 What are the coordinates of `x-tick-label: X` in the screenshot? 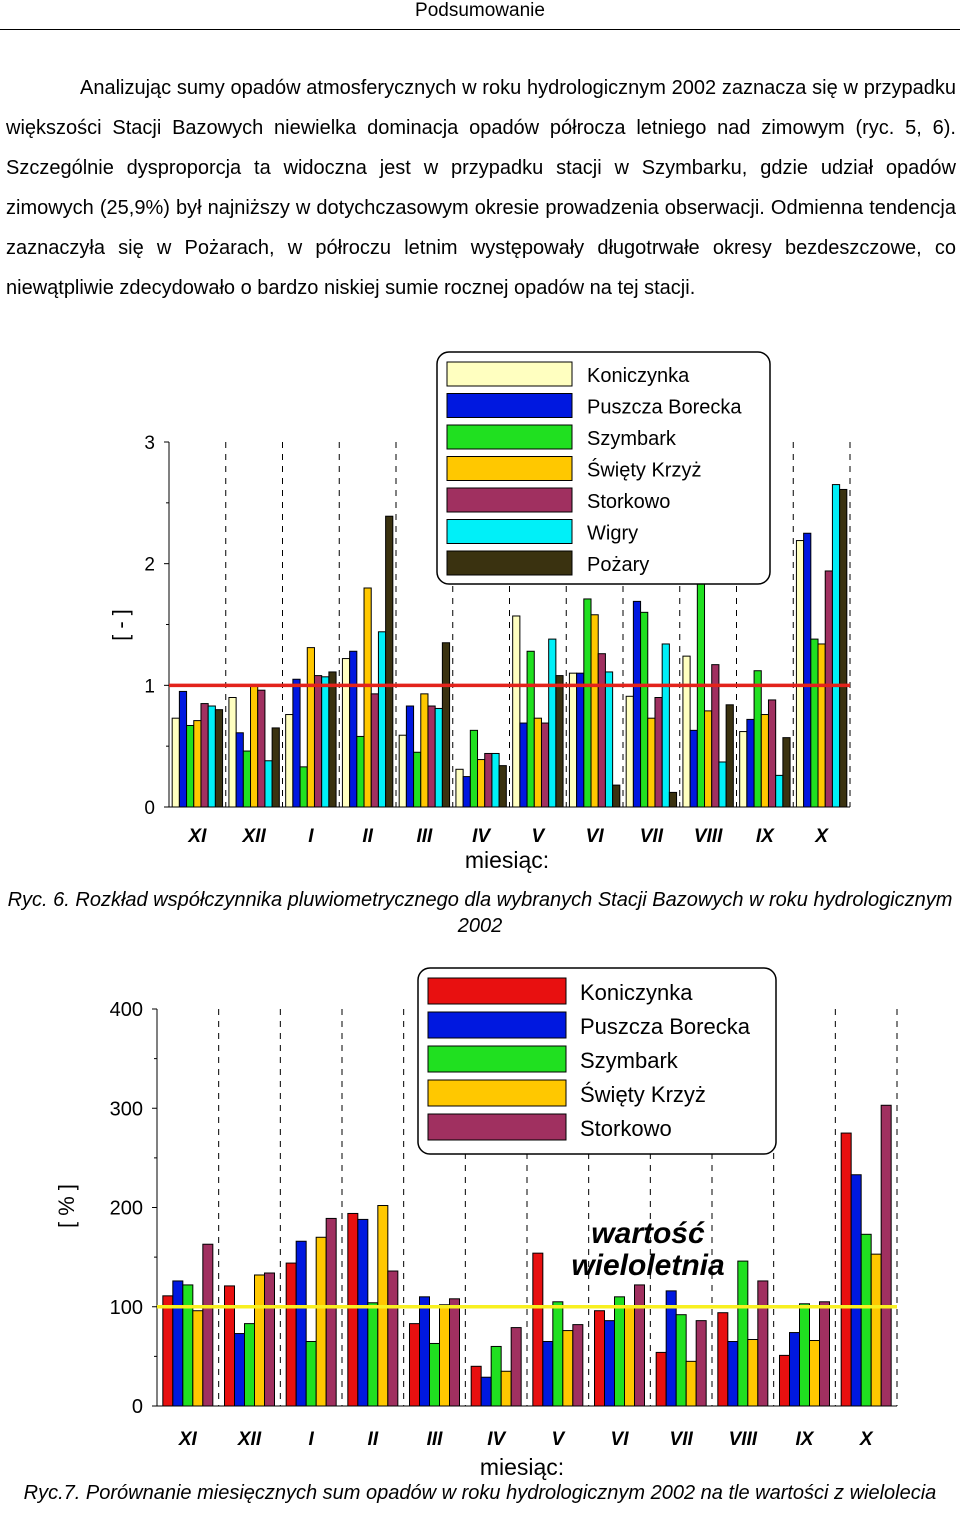 It's located at (866, 1439).